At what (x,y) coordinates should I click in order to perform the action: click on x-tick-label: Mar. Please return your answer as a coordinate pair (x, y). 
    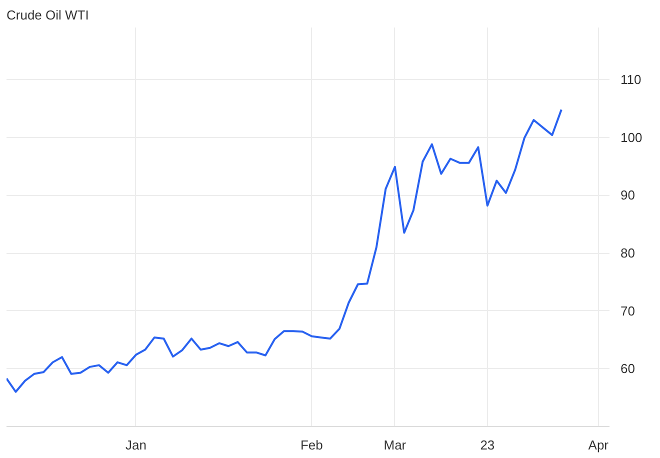
    Looking at the image, I should click on (395, 445).